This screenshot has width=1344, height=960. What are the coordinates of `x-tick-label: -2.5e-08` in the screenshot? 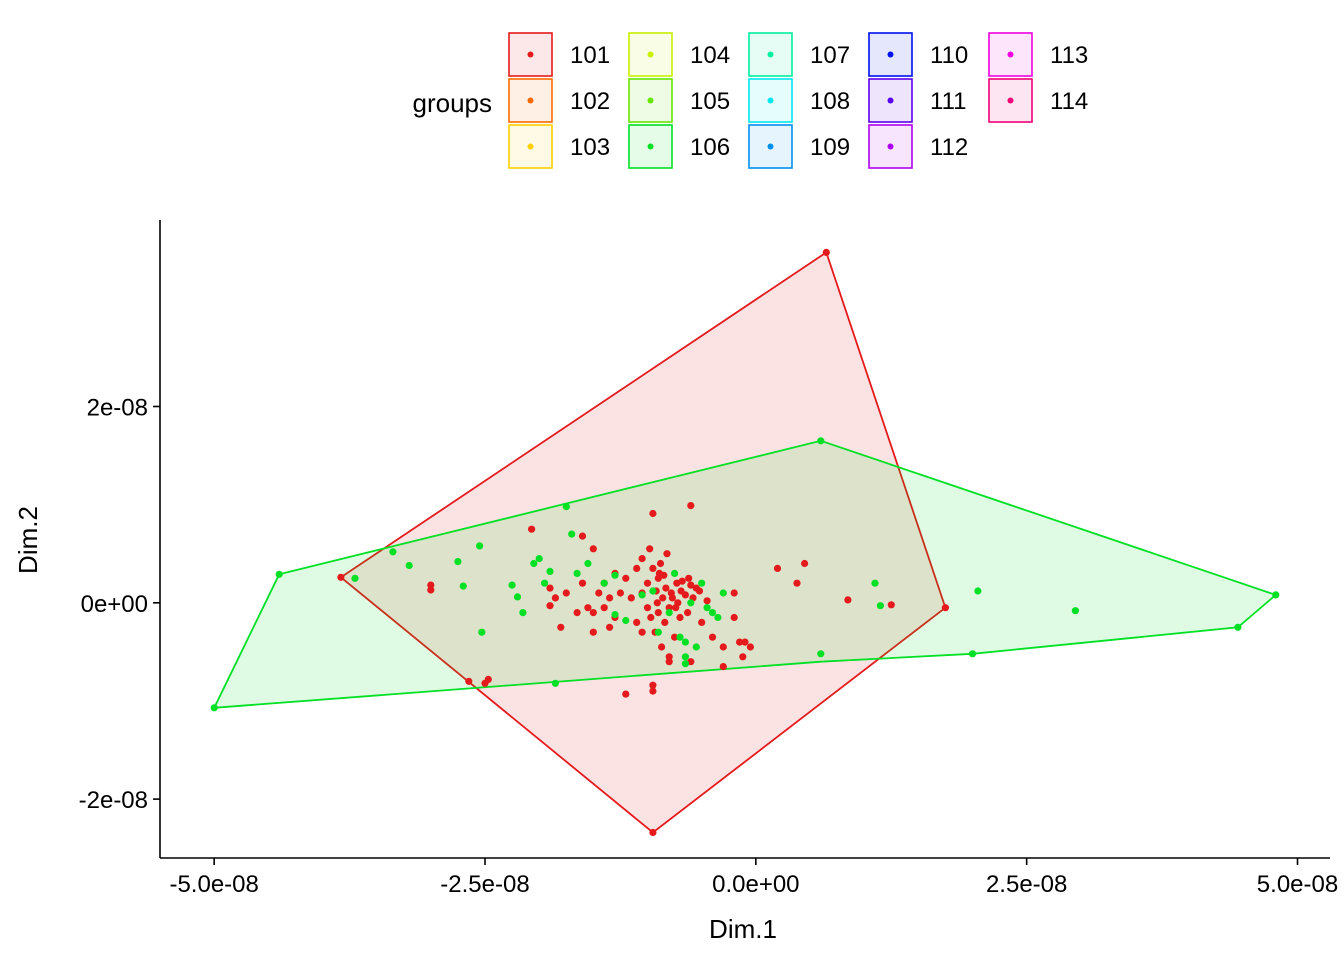 It's located at (484, 884).